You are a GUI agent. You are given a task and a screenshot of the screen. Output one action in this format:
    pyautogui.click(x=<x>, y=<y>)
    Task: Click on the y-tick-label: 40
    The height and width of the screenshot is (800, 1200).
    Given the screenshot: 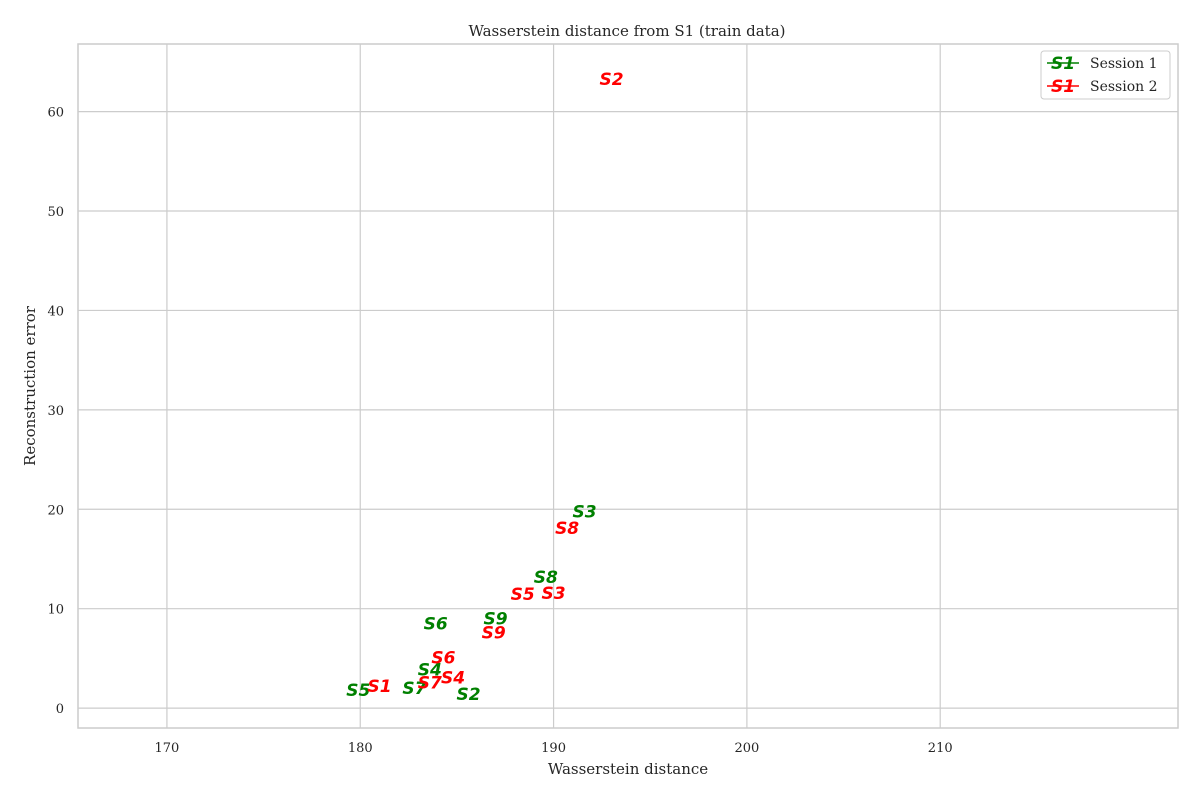 What is the action you would take?
    pyautogui.click(x=55, y=311)
    